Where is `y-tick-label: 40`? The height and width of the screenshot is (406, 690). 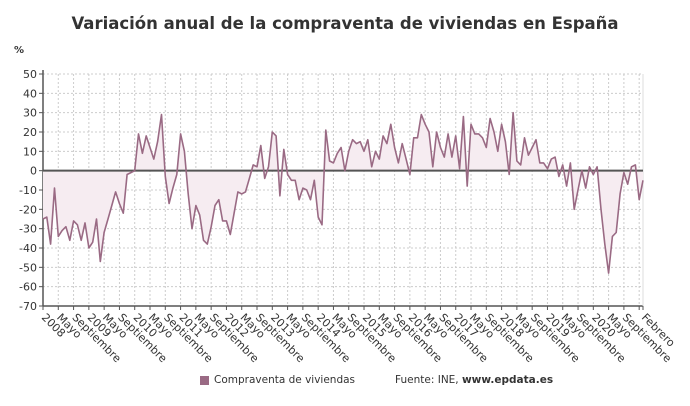
y-tick-label: 40 is located at coordinates (30, 93).